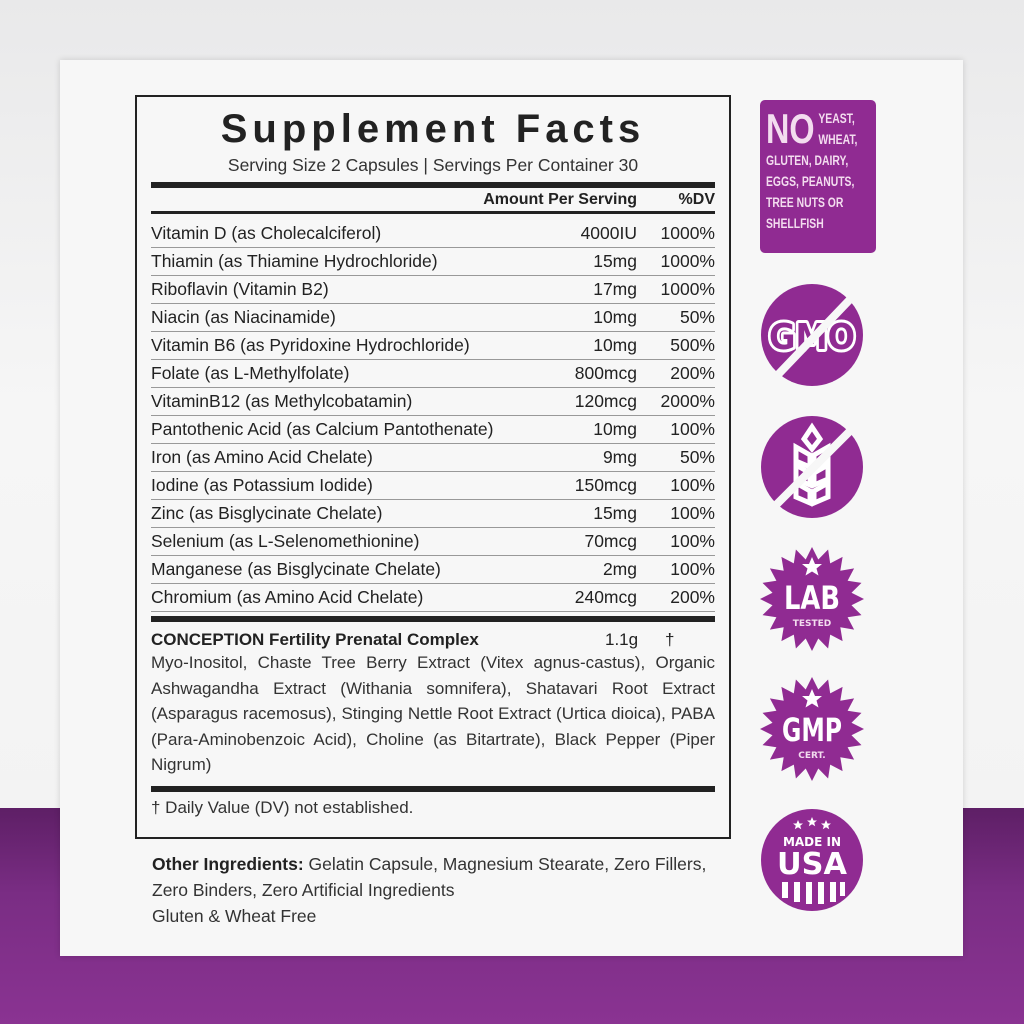 The image size is (1024, 1024). What do you see at coordinates (433, 290) in the screenshot?
I see `nutrient-row: Riboflavin (Vitamin B2) 17mg 1000%` at bounding box center [433, 290].